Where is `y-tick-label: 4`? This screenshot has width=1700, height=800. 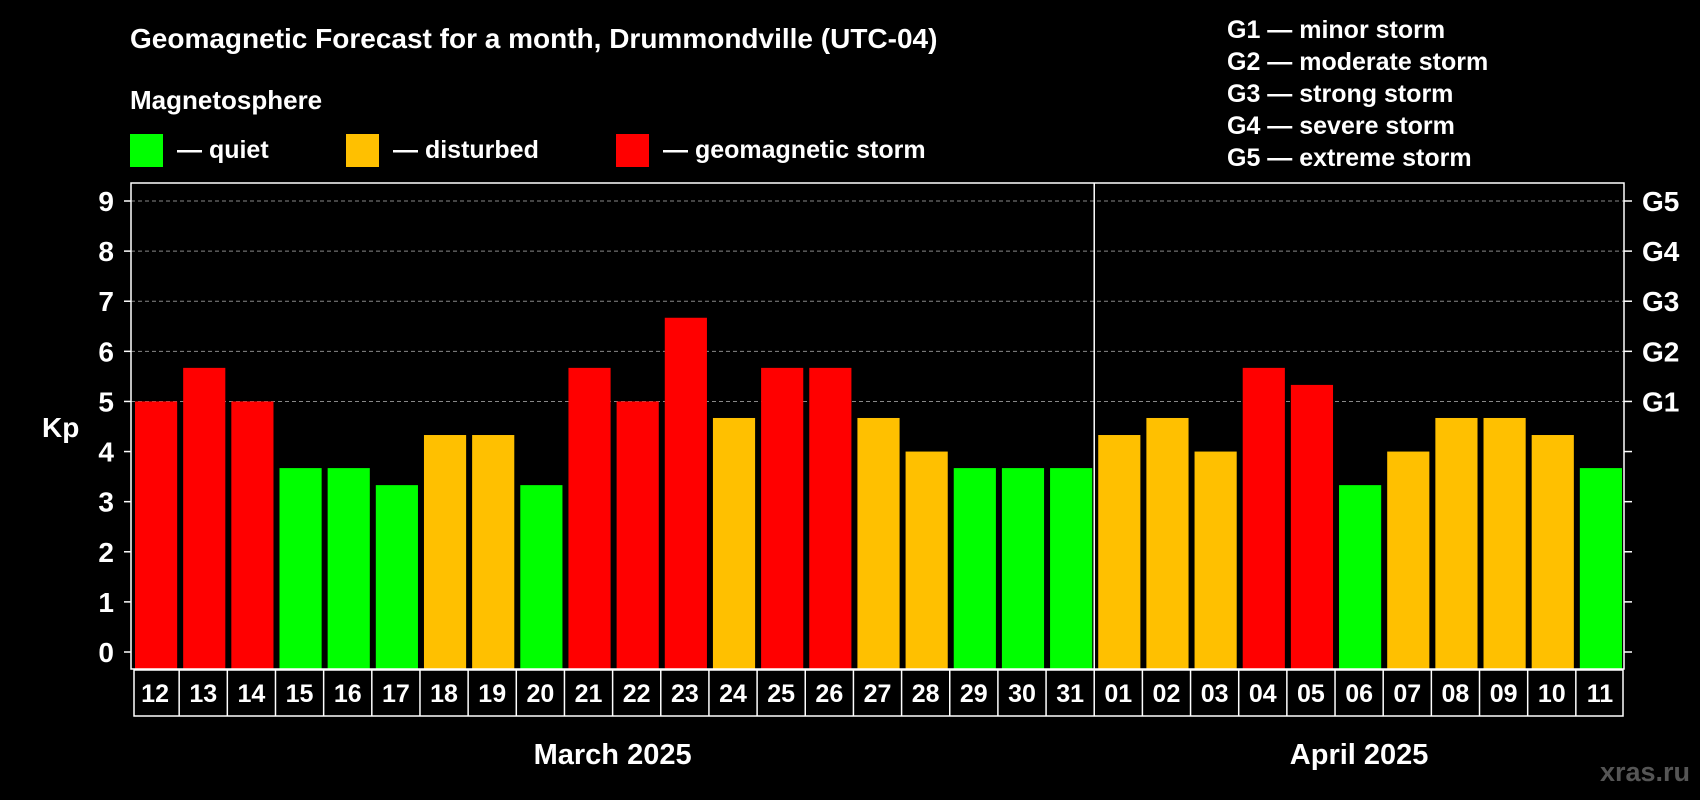 y-tick-label: 4 is located at coordinates (106, 452).